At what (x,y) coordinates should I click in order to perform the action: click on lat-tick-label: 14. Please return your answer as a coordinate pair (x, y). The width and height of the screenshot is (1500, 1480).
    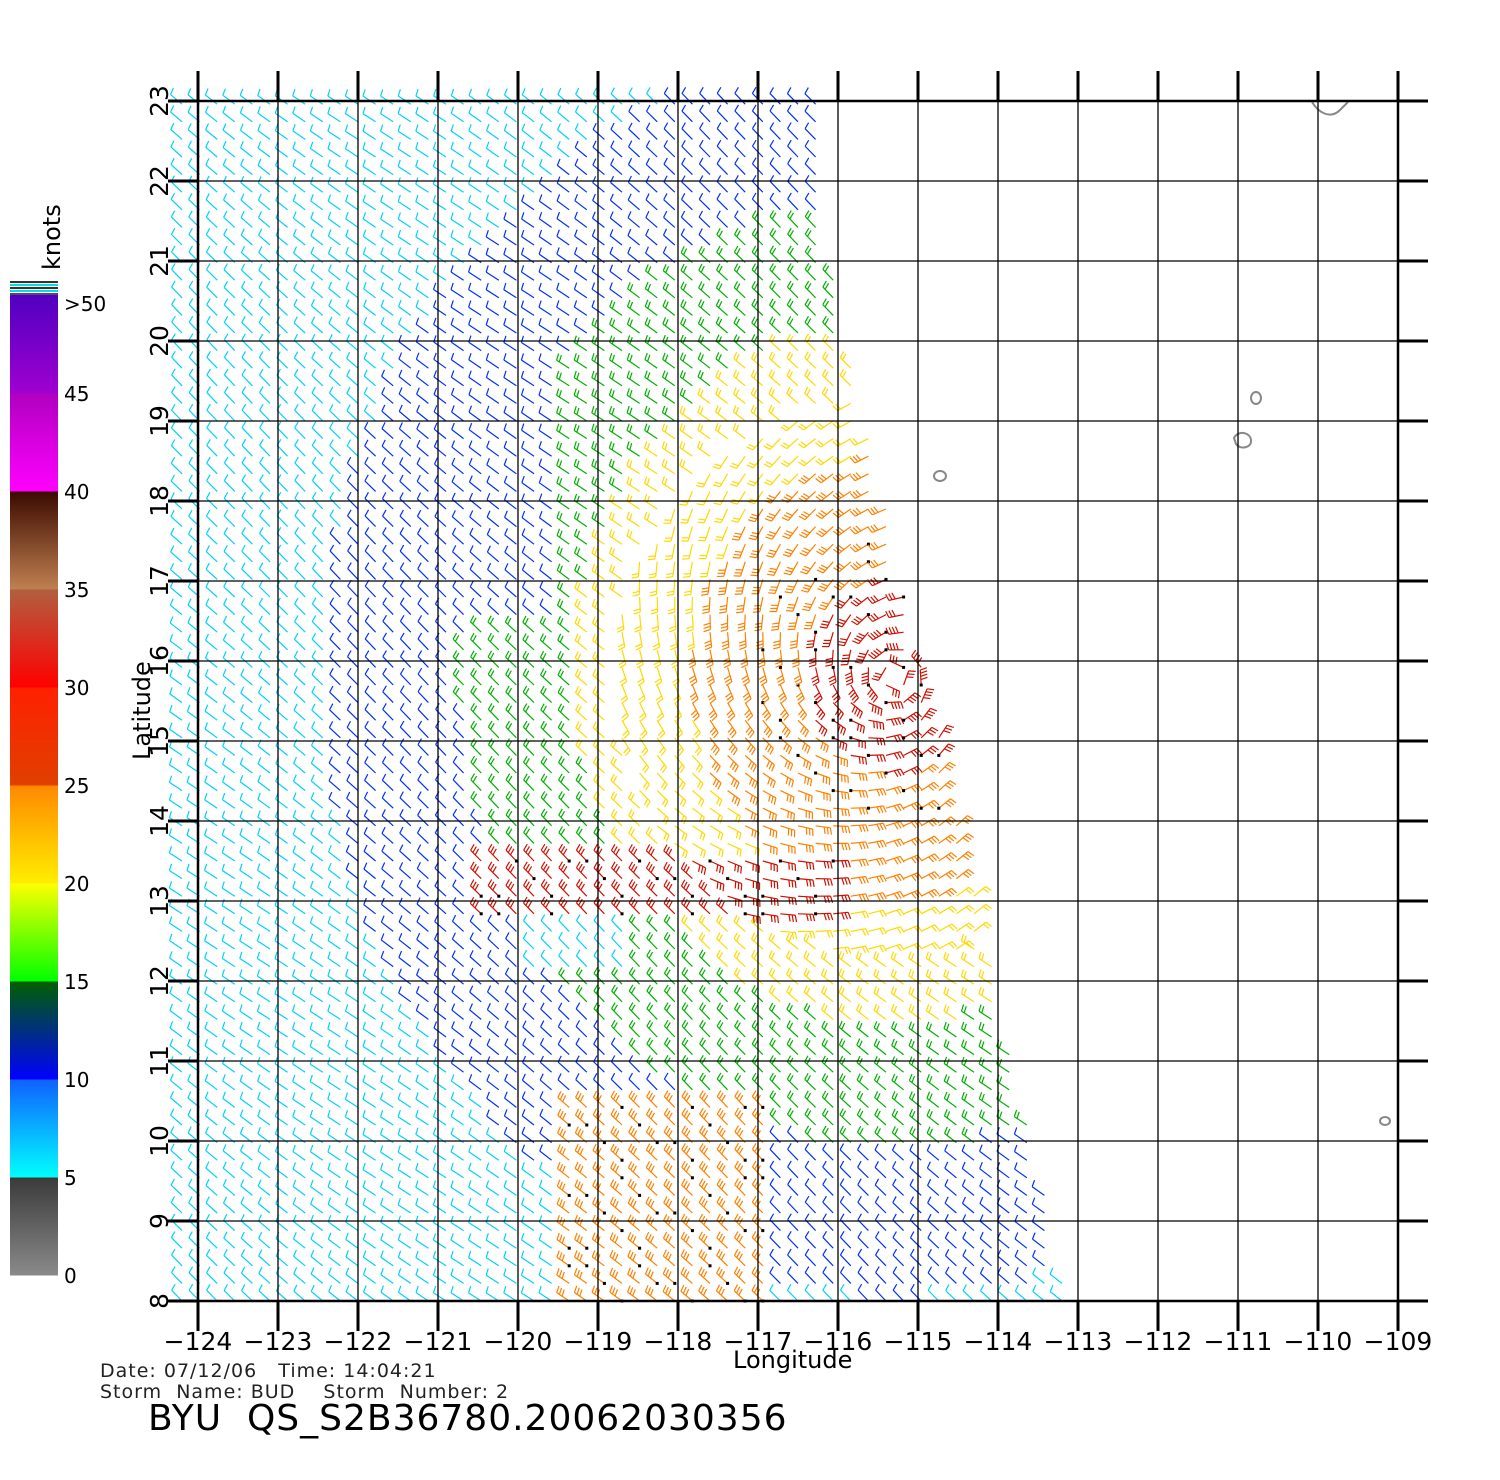
    Looking at the image, I should click on (159, 821).